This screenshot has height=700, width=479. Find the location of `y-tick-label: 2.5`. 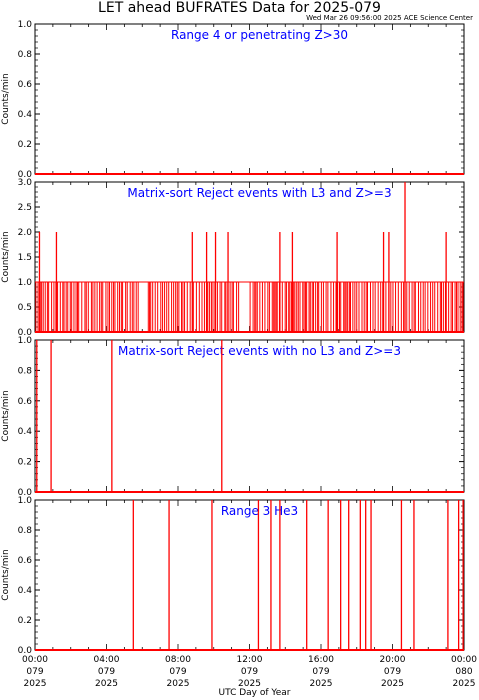

y-tick-label: 2.5 is located at coordinates (25, 208).